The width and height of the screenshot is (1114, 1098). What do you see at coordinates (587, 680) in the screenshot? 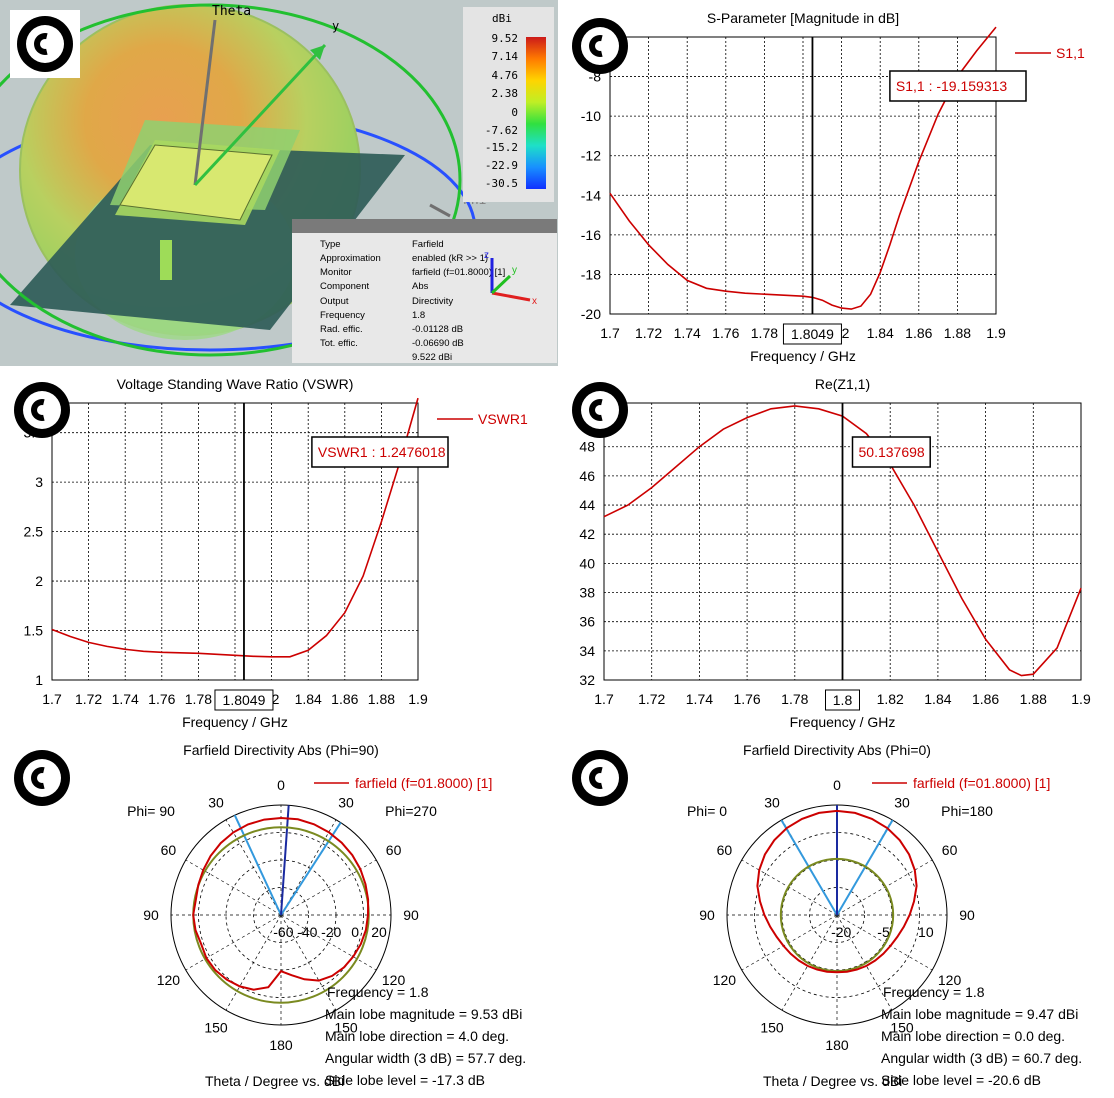
I see `y-tick-label: 32` at bounding box center [587, 680].